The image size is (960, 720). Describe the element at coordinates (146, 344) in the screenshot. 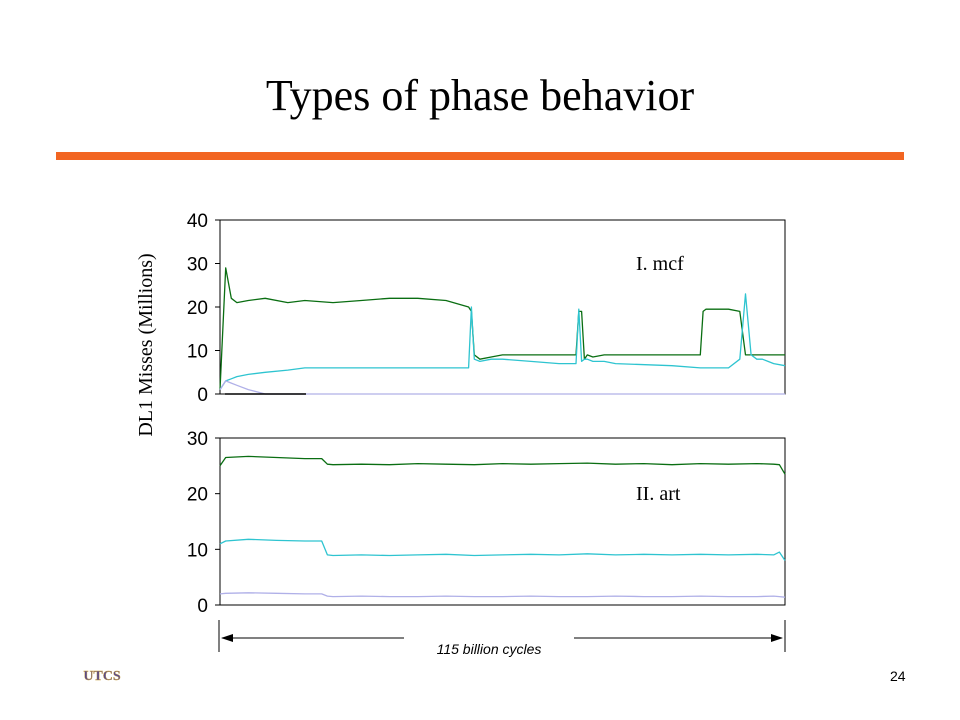

I see `y-axis-label: DL1 Misses (Millions)` at that location.